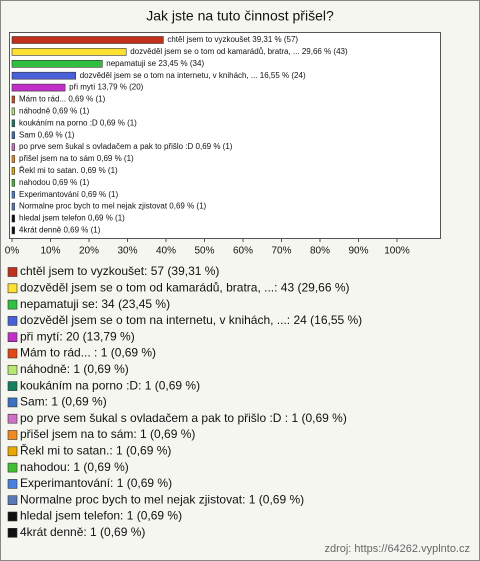 This screenshot has height=561, width=480. I want to click on legend-label: Experimantování: 1 (0,69 %), so click(96, 483).